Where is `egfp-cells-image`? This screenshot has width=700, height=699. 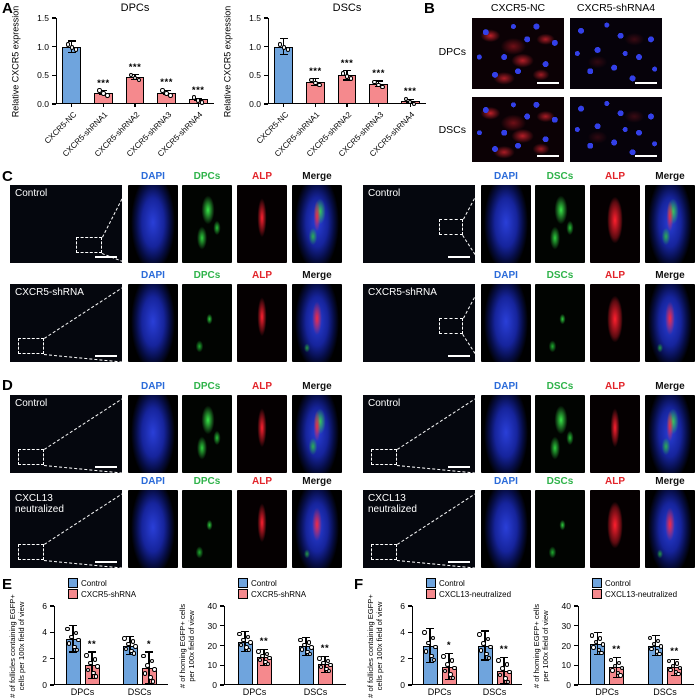
egfp-cells-image is located at coordinates (207, 434).